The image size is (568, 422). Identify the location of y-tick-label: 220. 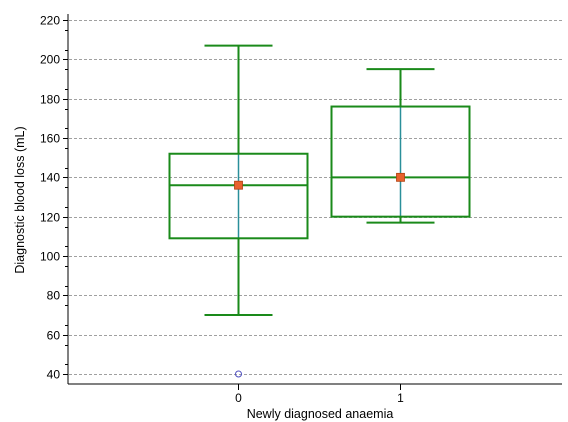
(50, 21).